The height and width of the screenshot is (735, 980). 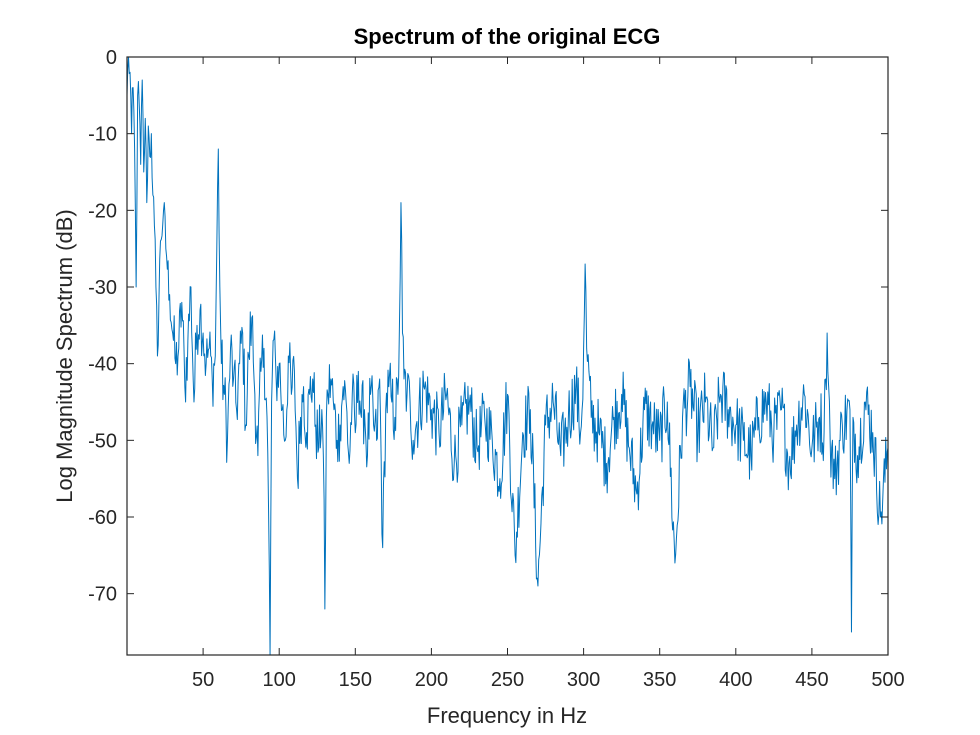 What do you see at coordinates (102, 211) in the screenshot?
I see `y-tick-label: -20` at bounding box center [102, 211].